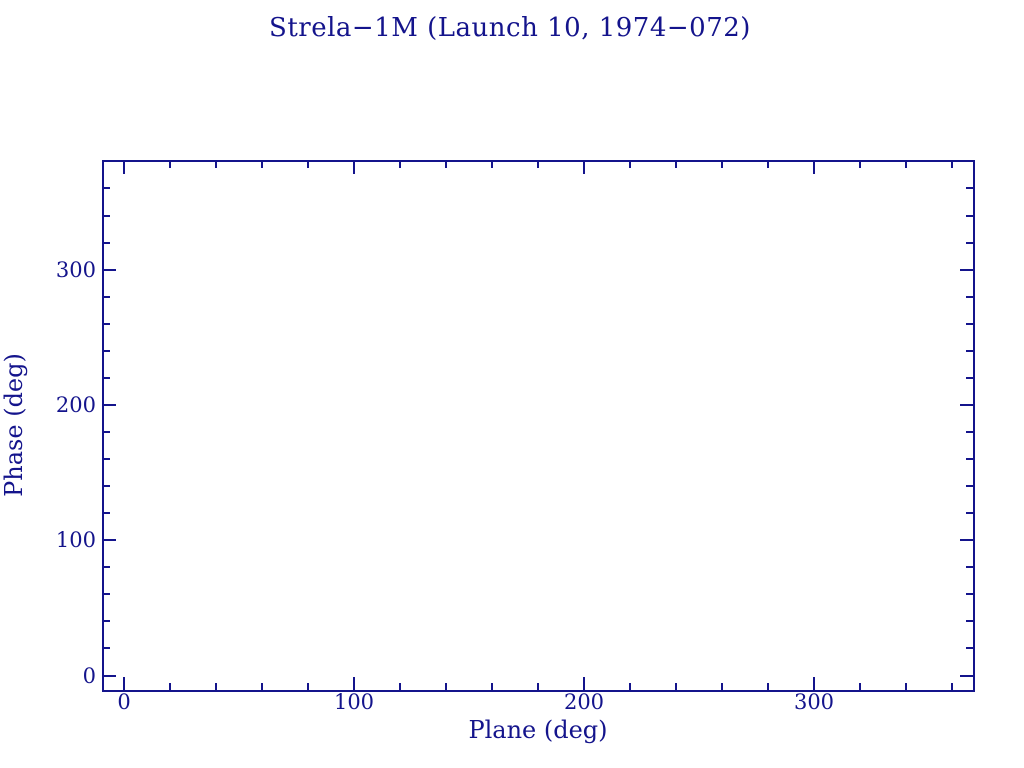  I want to click on x-tick-label-200: 200, so click(584, 702).